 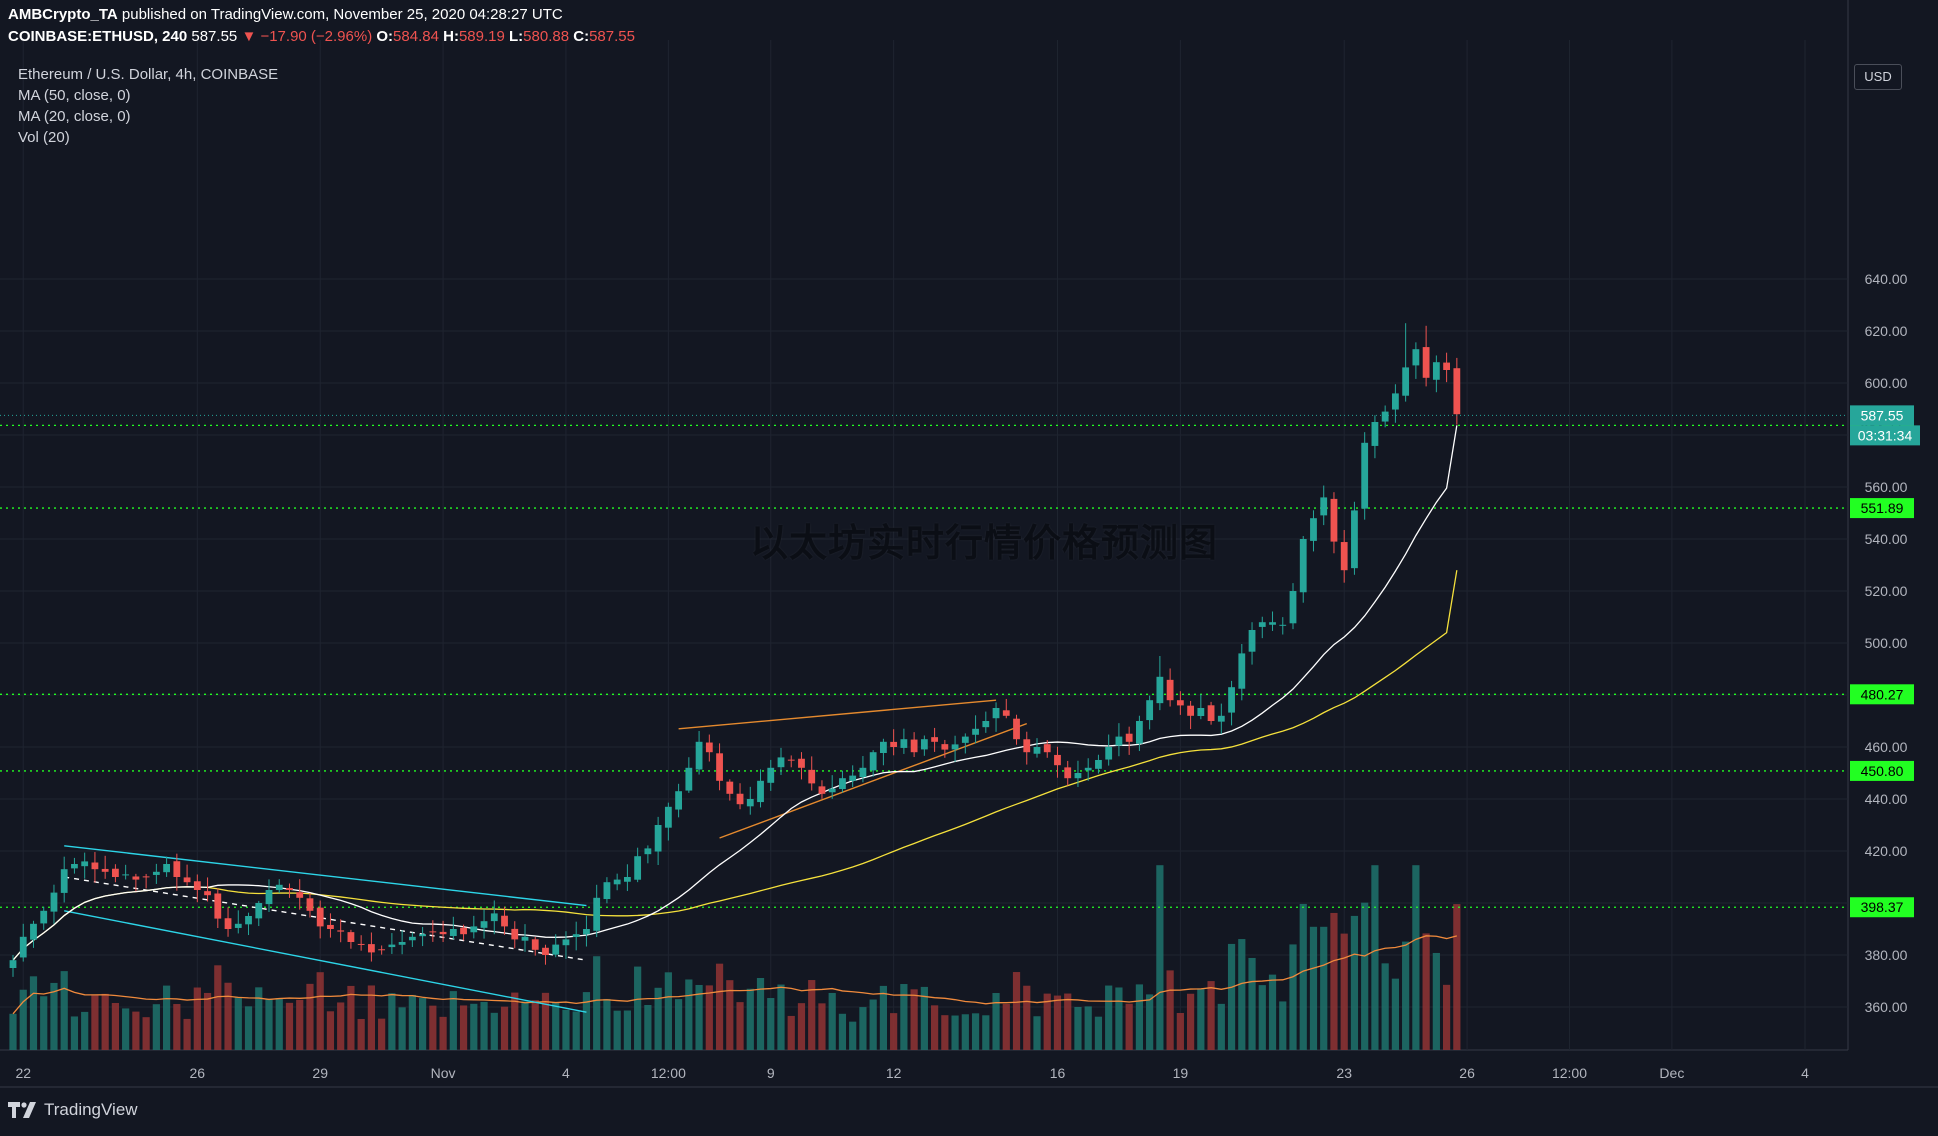 I want to click on currency-button: USD, so click(x=1878, y=77).